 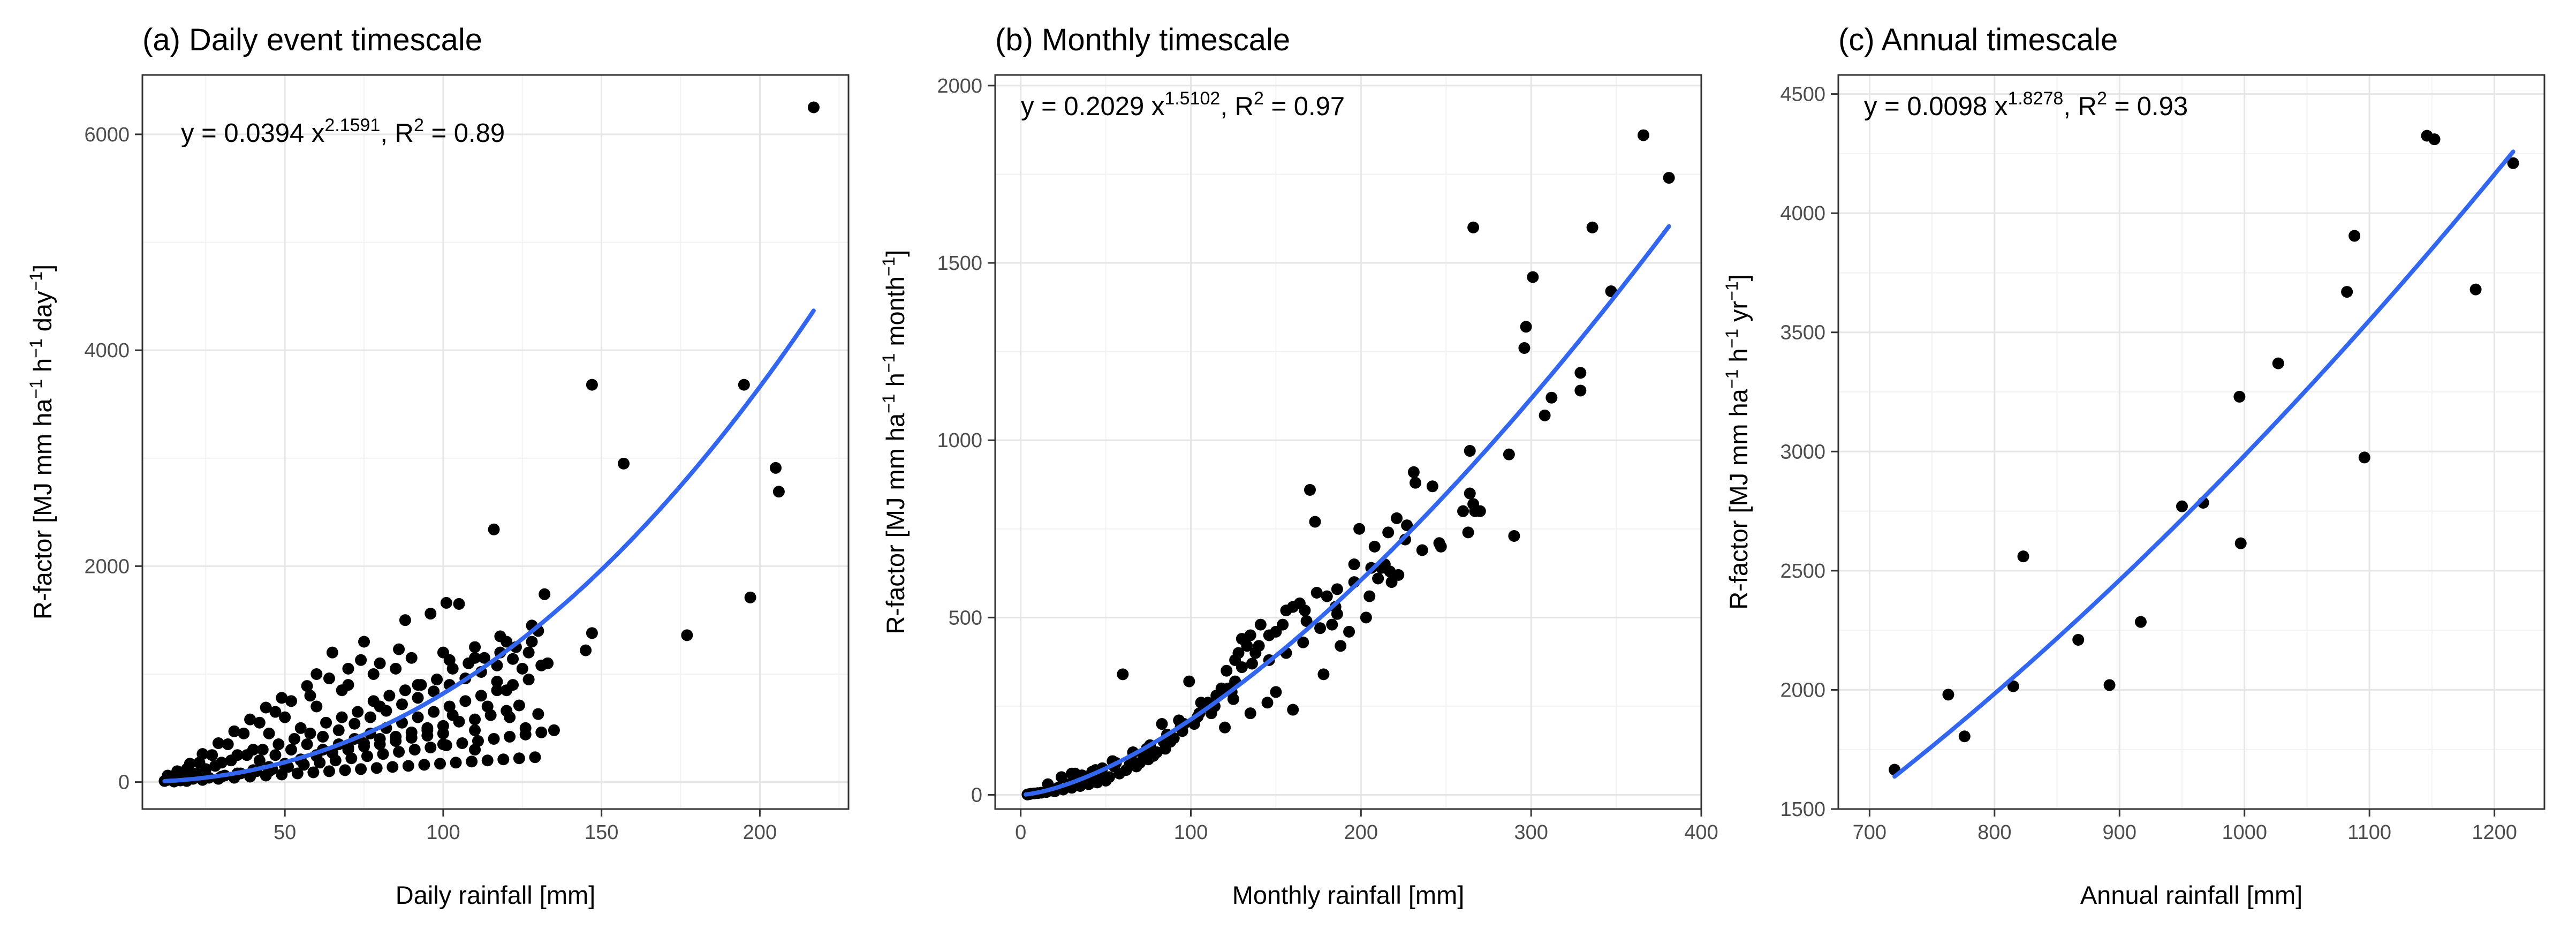 What do you see at coordinates (1802, 95) in the screenshot?
I see `y-tick-label: 4500` at bounding box center [1802, 95].